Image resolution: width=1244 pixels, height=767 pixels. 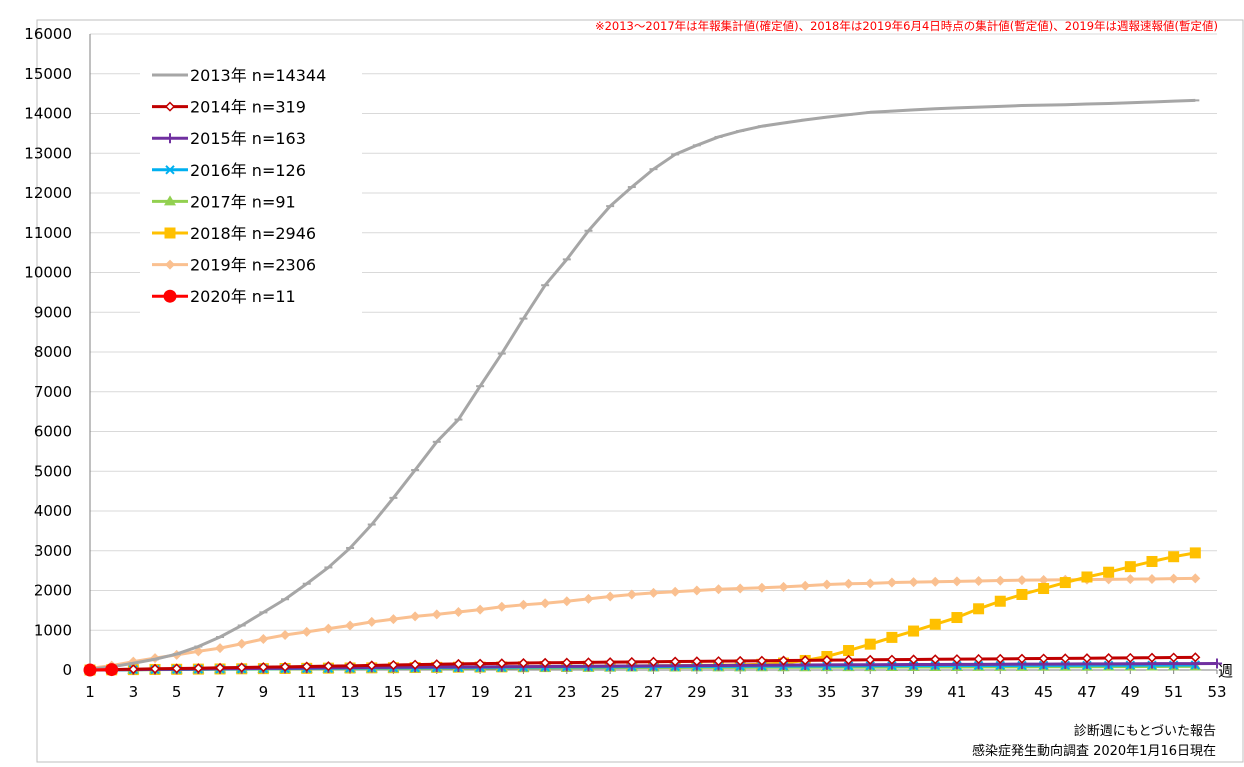 What do you see at coordinates (53, 312) in the screenshot?
I see `y-tick-label: 9000` at bounding box center [53, 312].